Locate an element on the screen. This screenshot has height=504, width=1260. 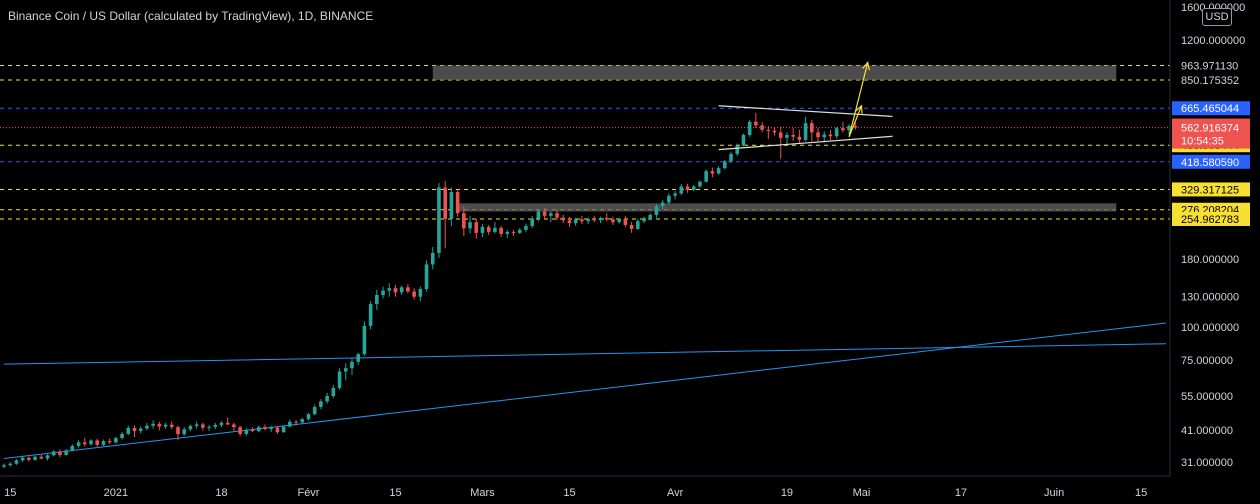
level-label: 254.962783 is located at coordinates (1210, 220).